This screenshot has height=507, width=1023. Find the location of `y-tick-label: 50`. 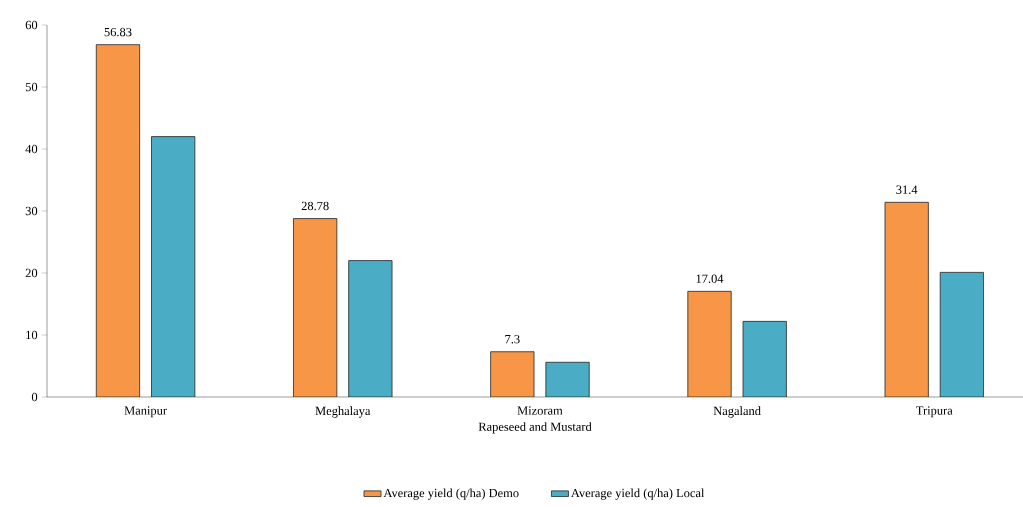

y-tick-label: 50 is located at coordinates (31, 87).